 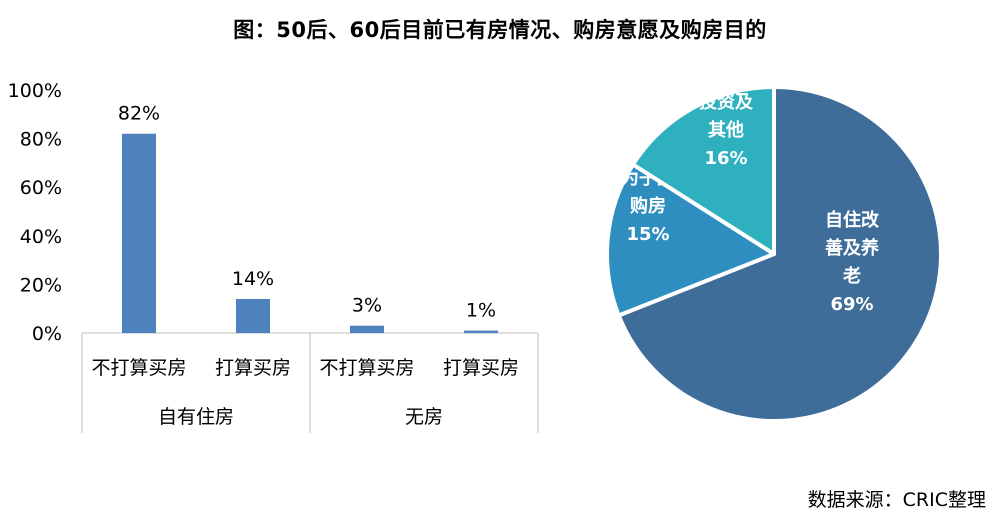 What do you see at coordinates (41, 188) in the screenshot?
I see `y-tick-label: 60%` at bounding box center [41, 188].